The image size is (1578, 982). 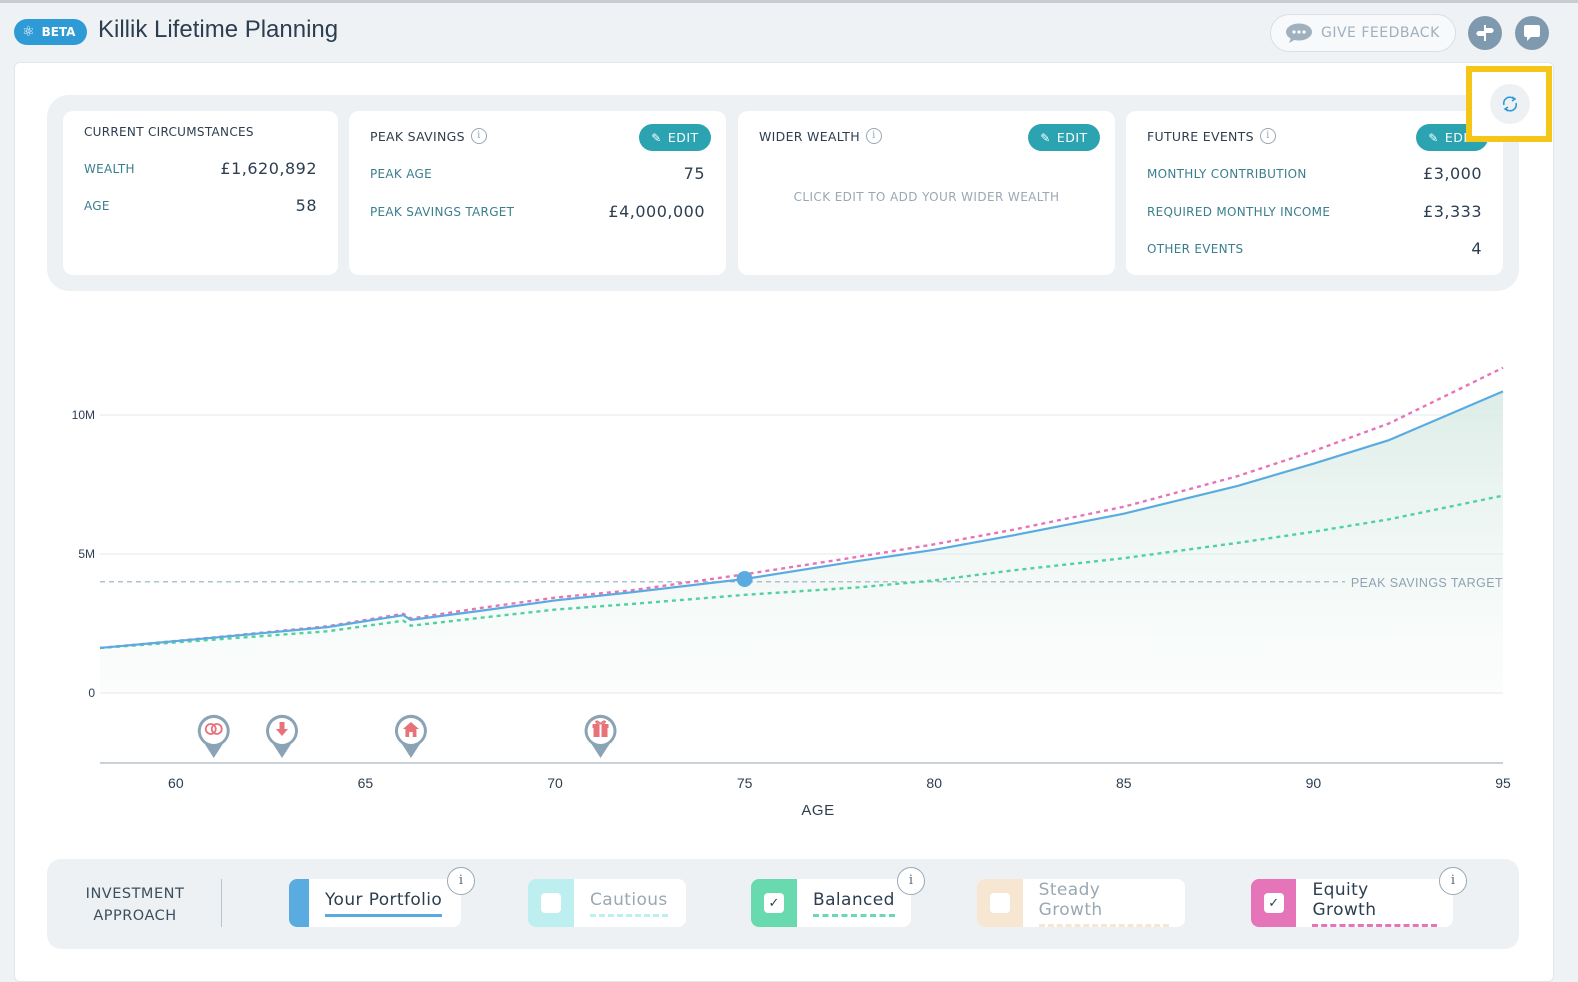 I want to click on signpost-button, so click(x=1485, y=33).